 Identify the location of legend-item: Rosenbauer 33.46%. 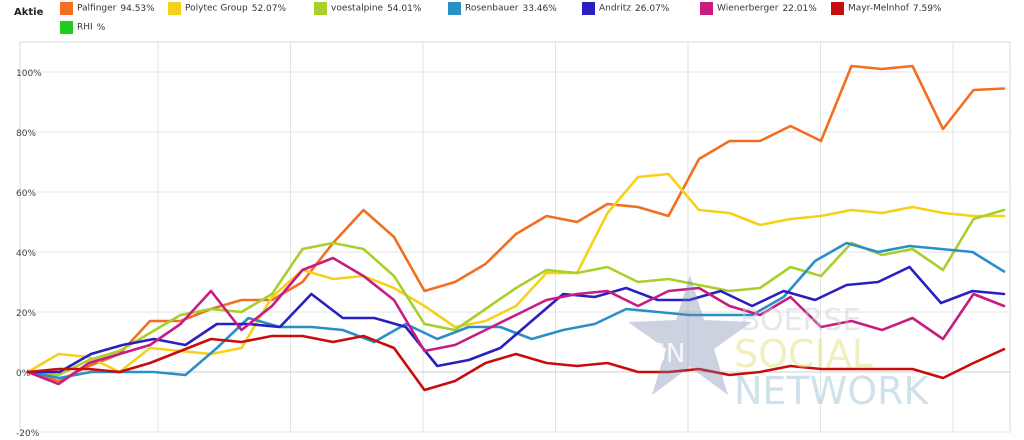
(502, 8).